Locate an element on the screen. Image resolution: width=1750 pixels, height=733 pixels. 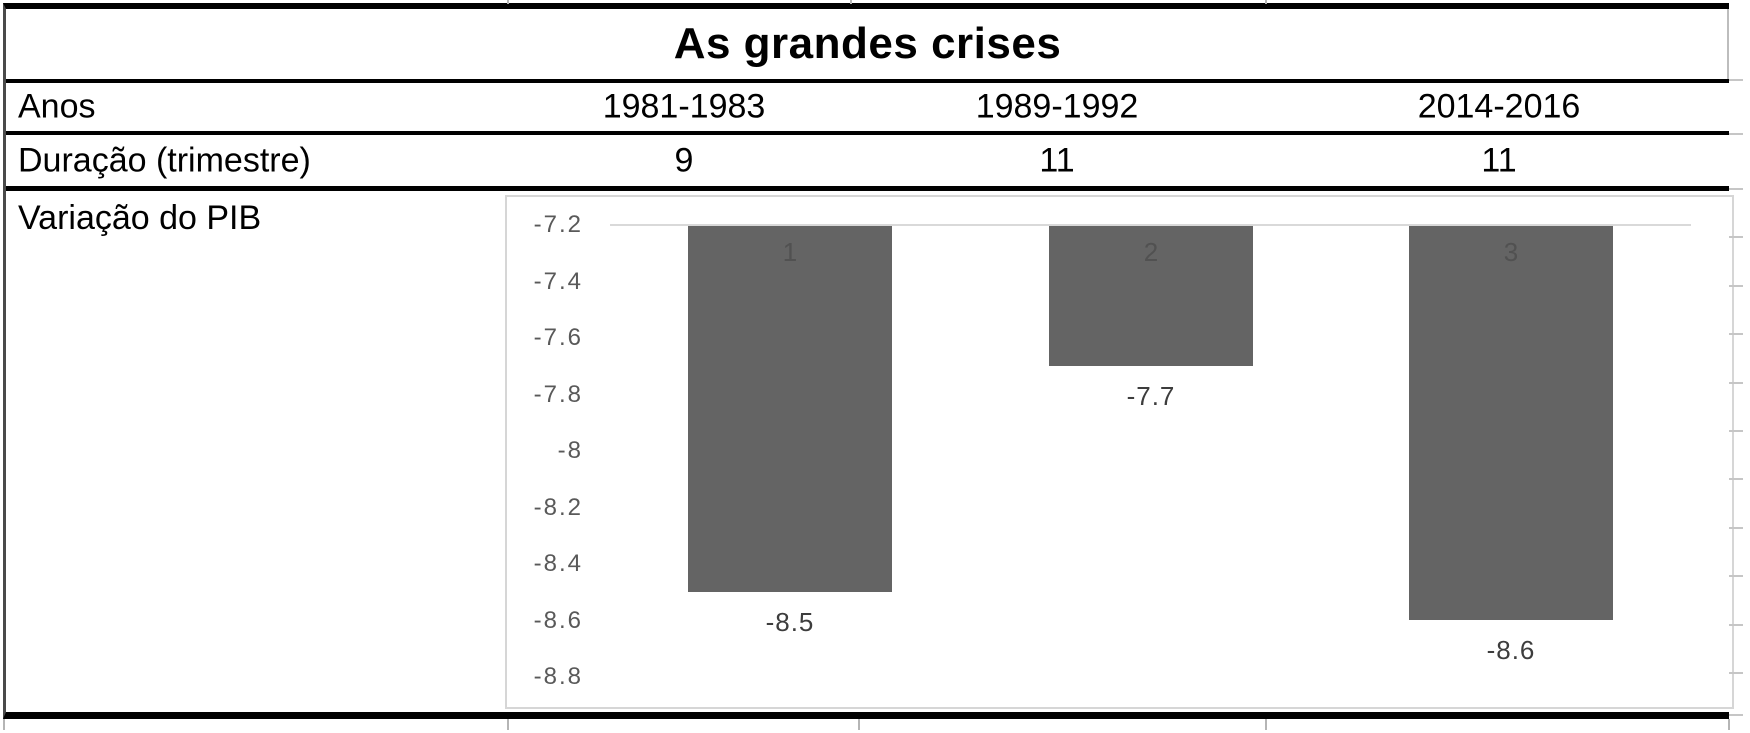
table-row-duracao: Duração (trimestre) 9 11 11 is located at coordinates (867, 163).